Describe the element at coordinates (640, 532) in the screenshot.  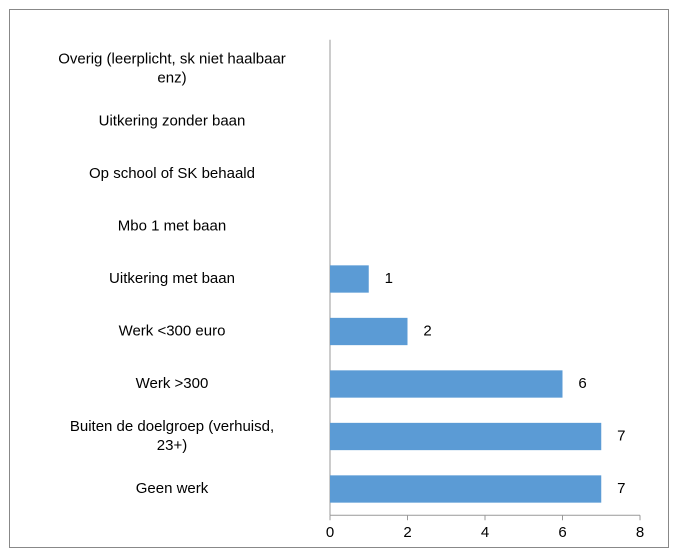
I see `x-tick-label: 8` at that location.